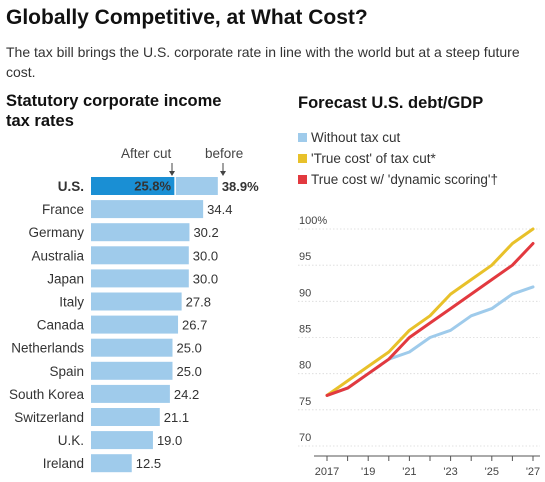 Image resolution: width=545 pixels, height=482 pixels. Describe the element at coordinates (404, 179) in the screenshot. I see `legend-label-dynamic: True cost w/ 'dynamic scoring'†` at that location.